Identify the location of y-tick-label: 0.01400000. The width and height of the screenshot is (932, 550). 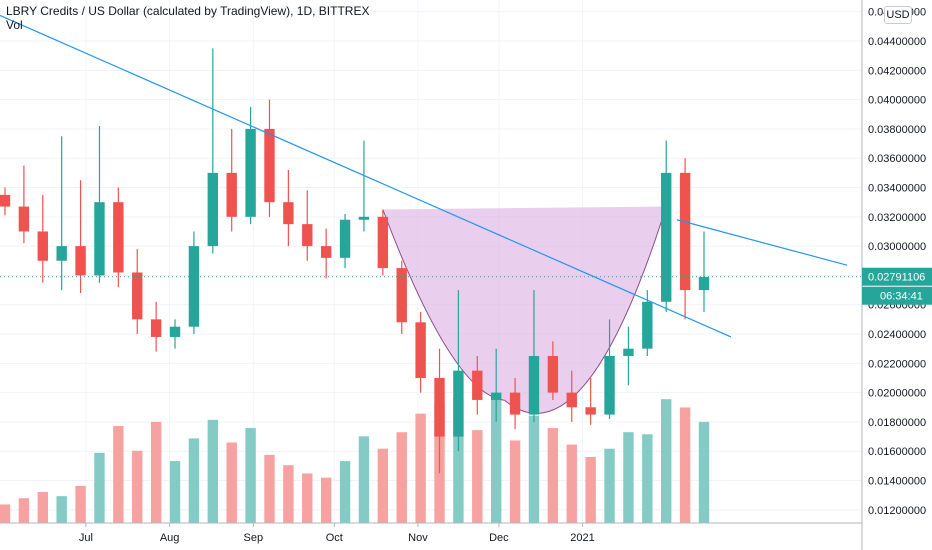
(897, 482).